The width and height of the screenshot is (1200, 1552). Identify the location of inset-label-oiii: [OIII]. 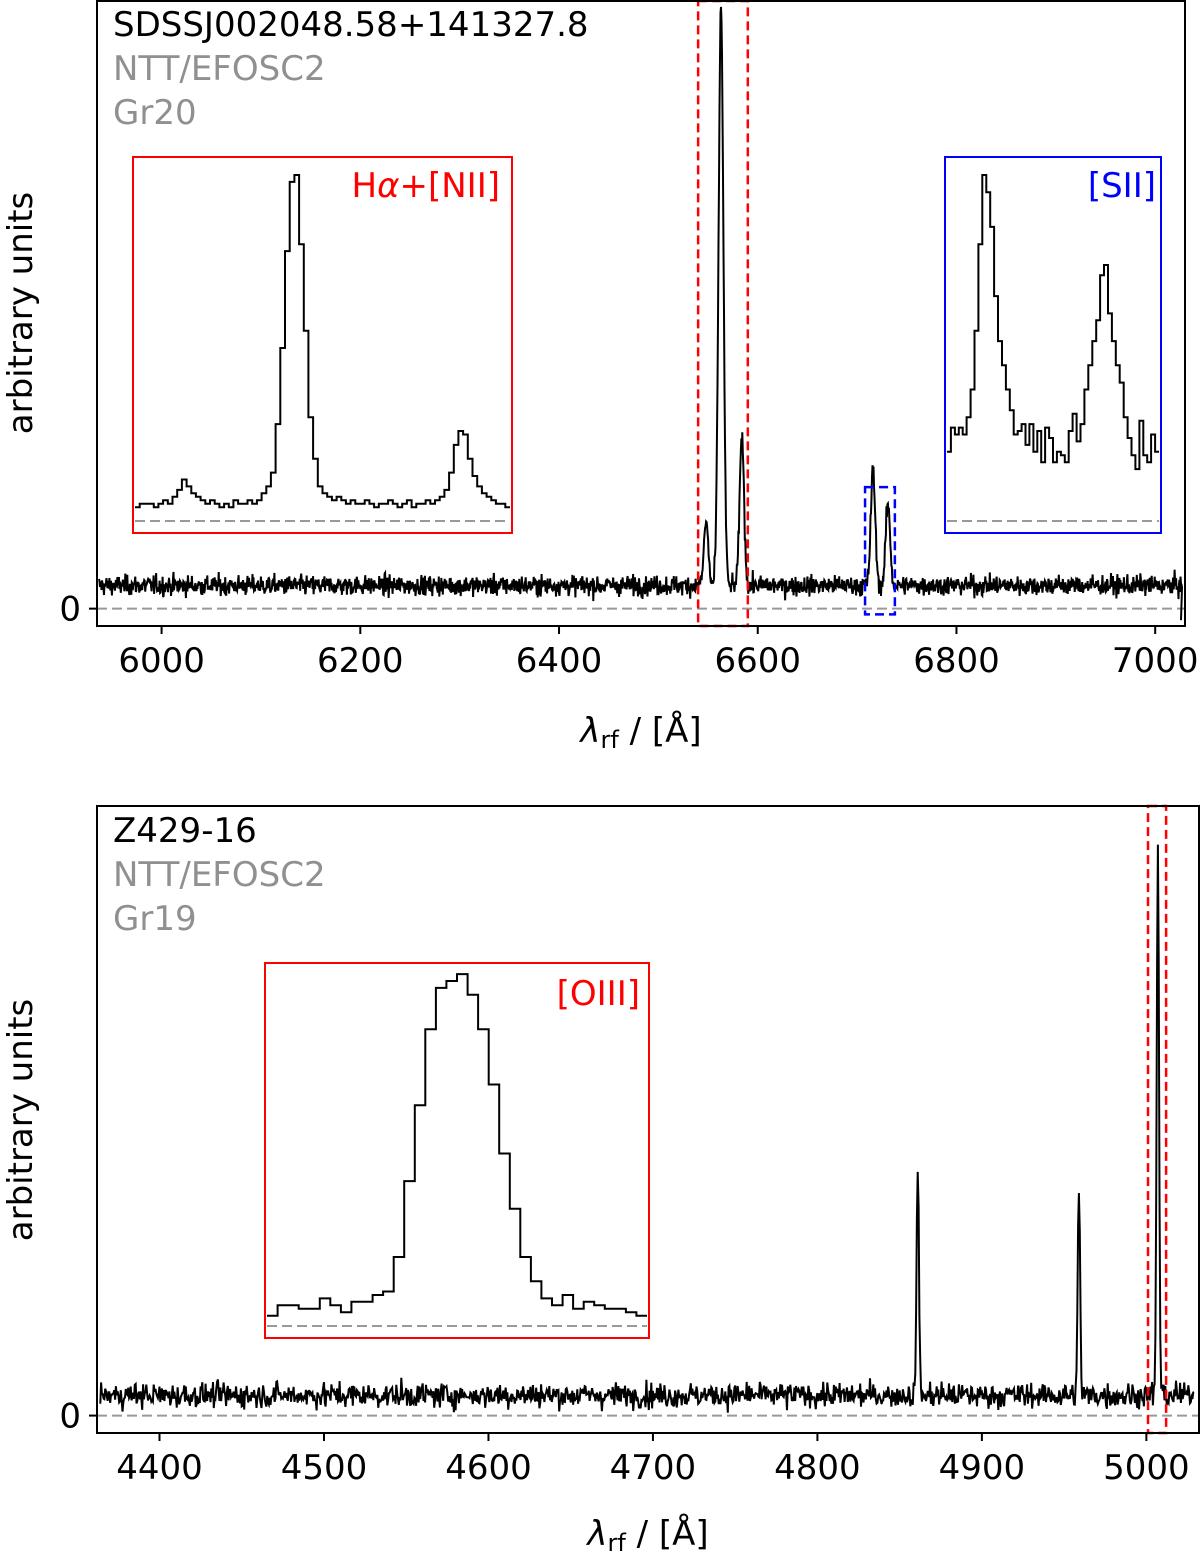
(598, 994).